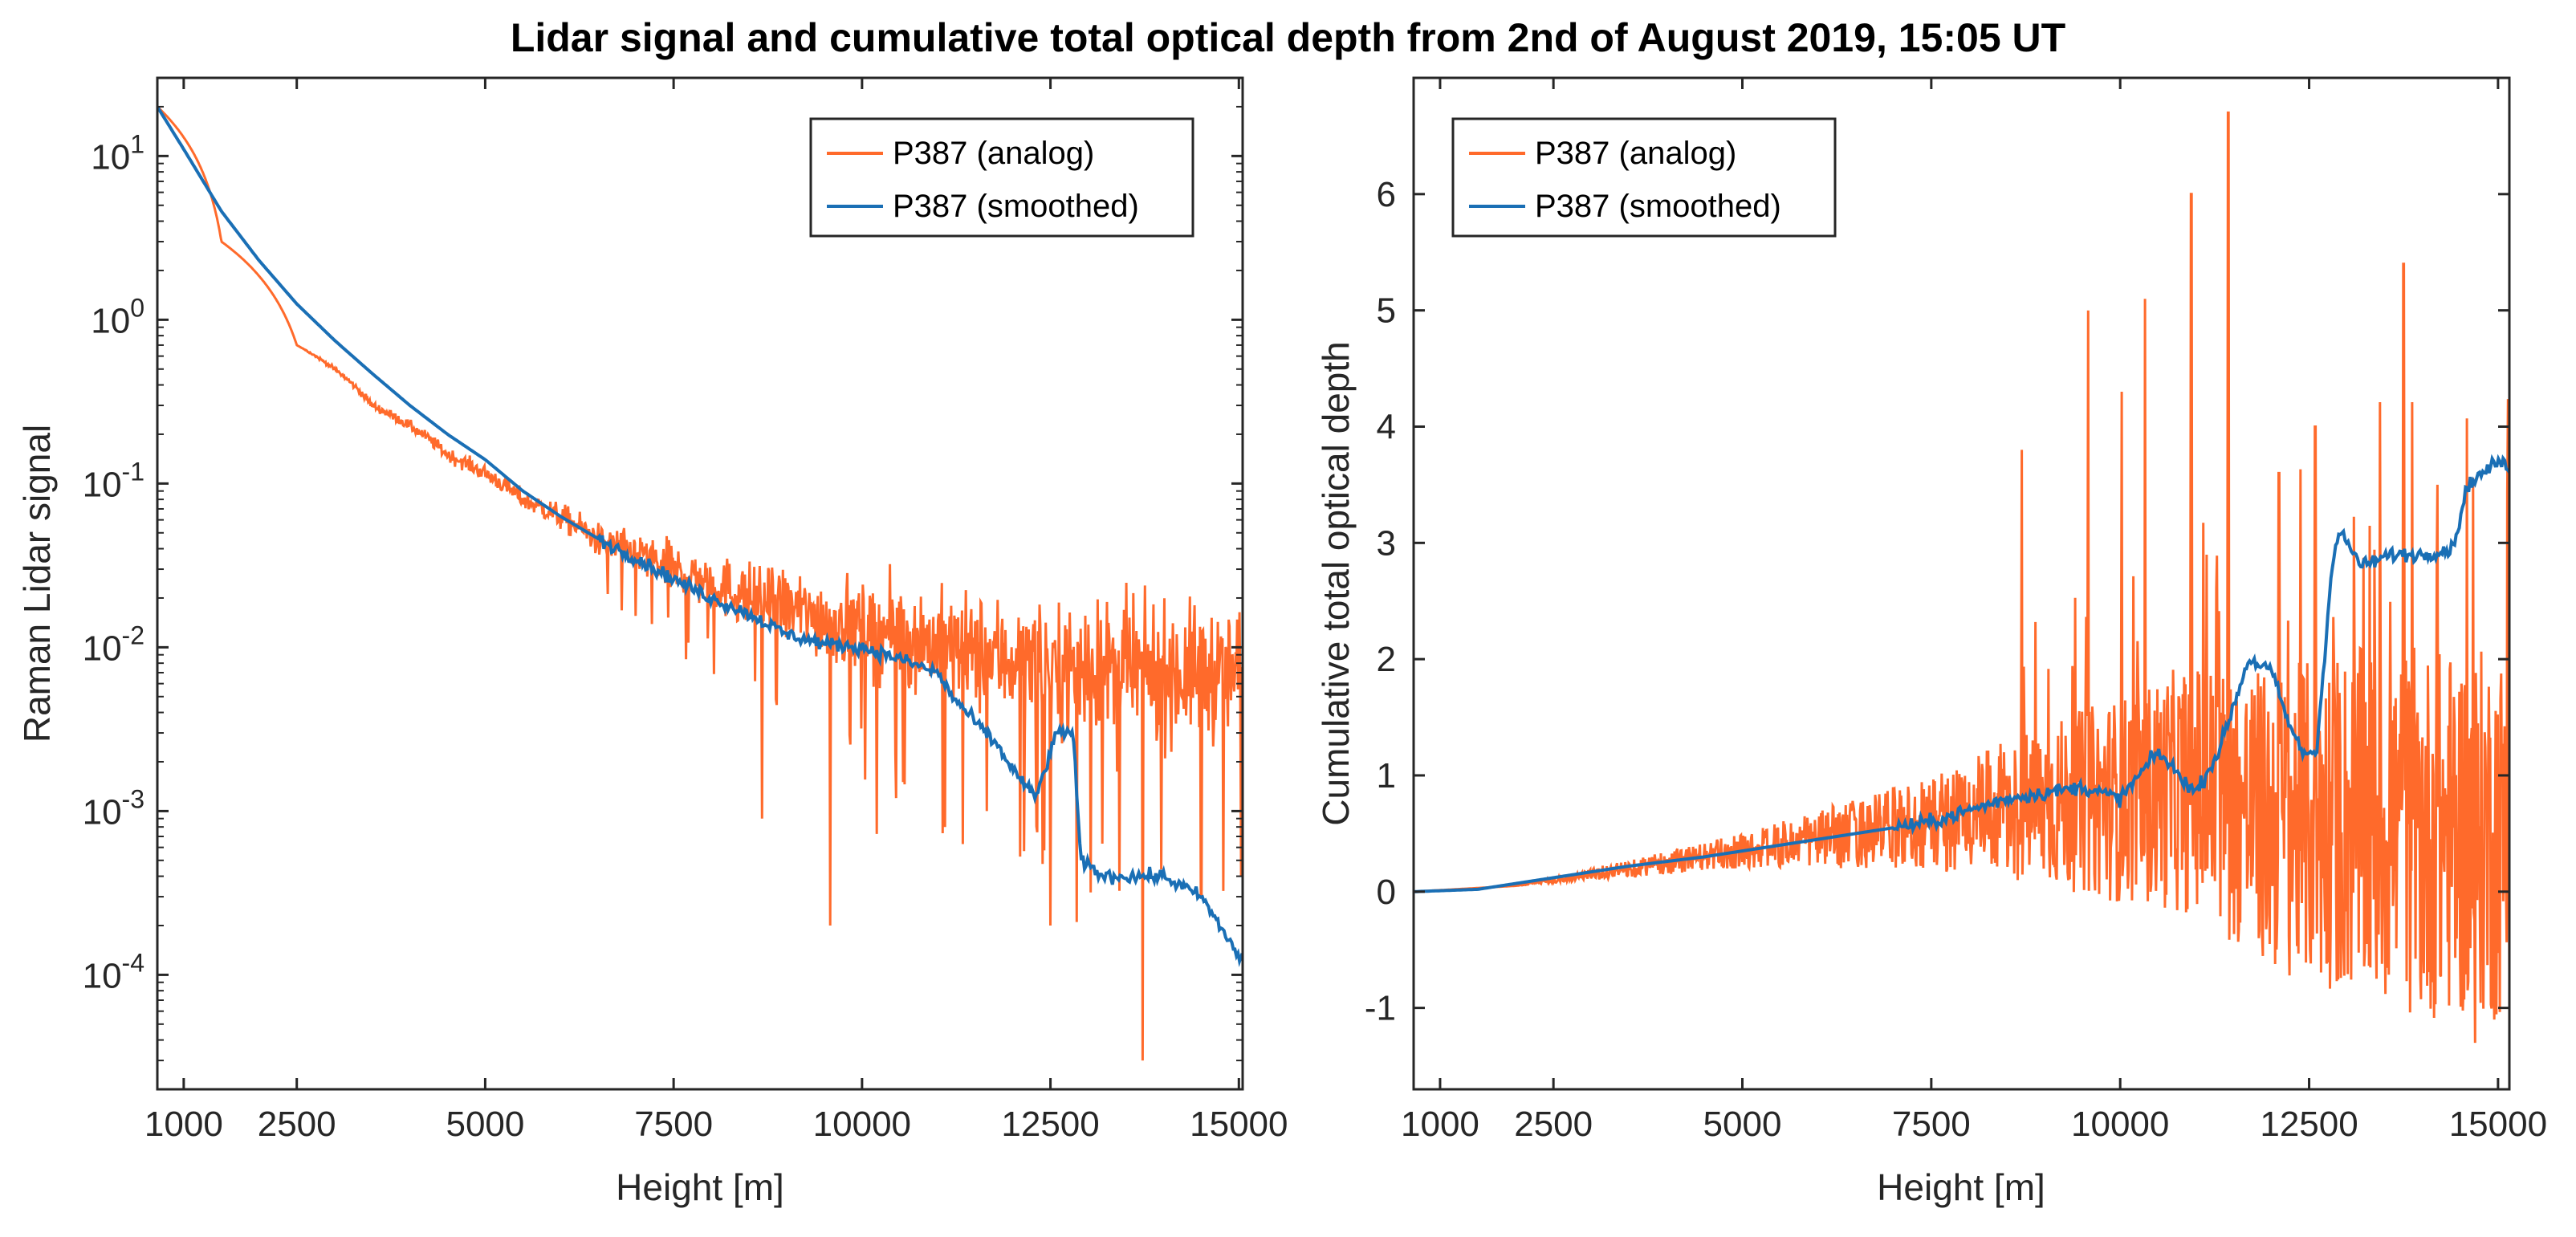 This screenshot has width=2576, height=1237. Describe the element at coordinates (1386, 776) in the screenshot. I see `y-tick-label: 1` at that location.